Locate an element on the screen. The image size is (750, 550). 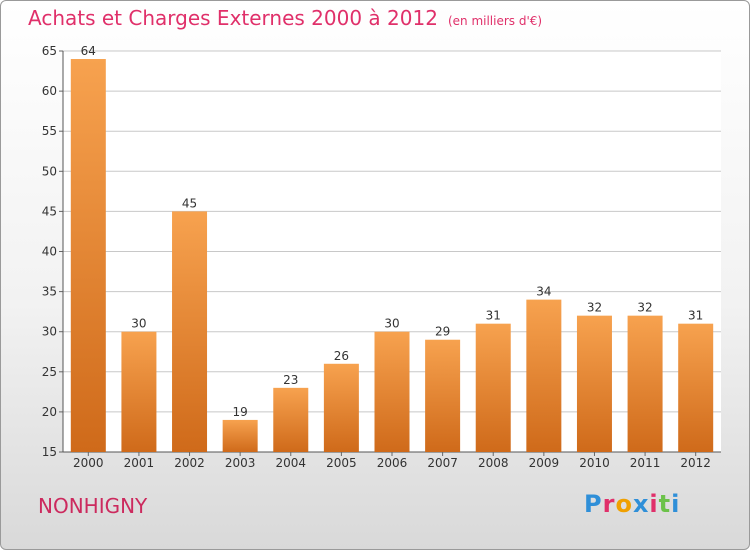
logo-letter: r is located at coordinates (609, 504).